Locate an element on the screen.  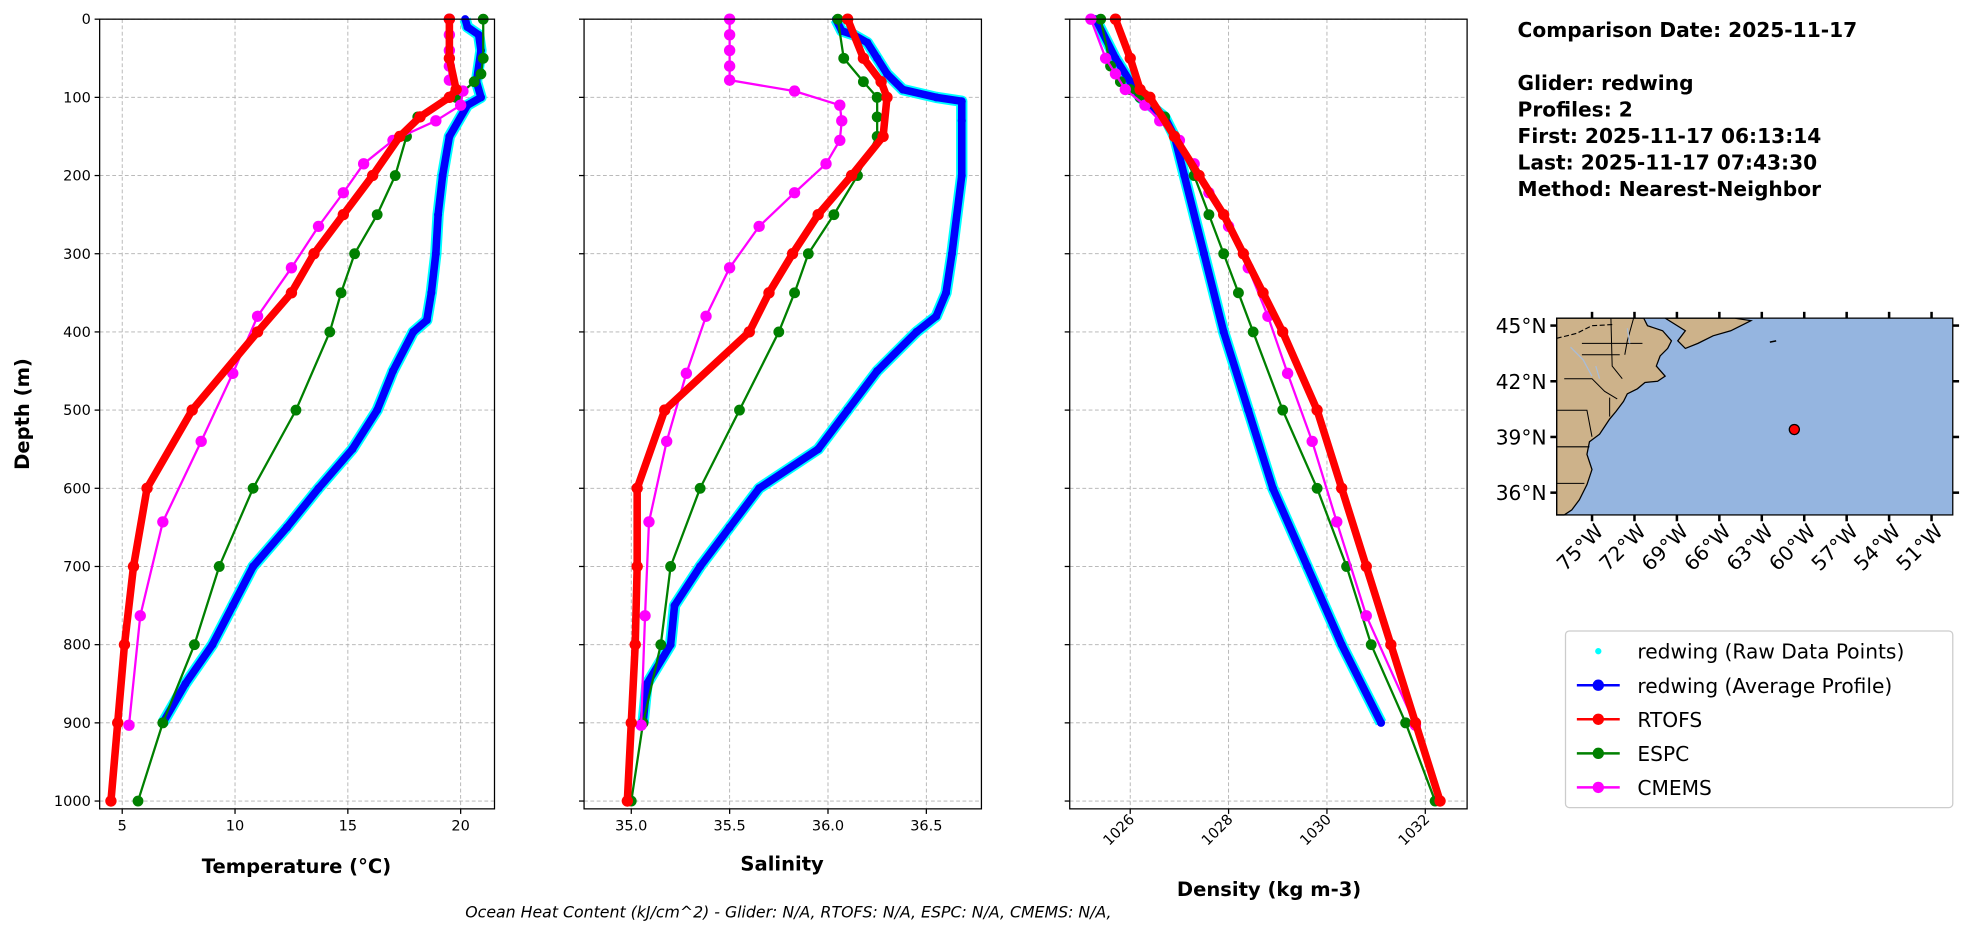
temperature-axis-label: Temperature (°C) is located at coordinates (296, 866).